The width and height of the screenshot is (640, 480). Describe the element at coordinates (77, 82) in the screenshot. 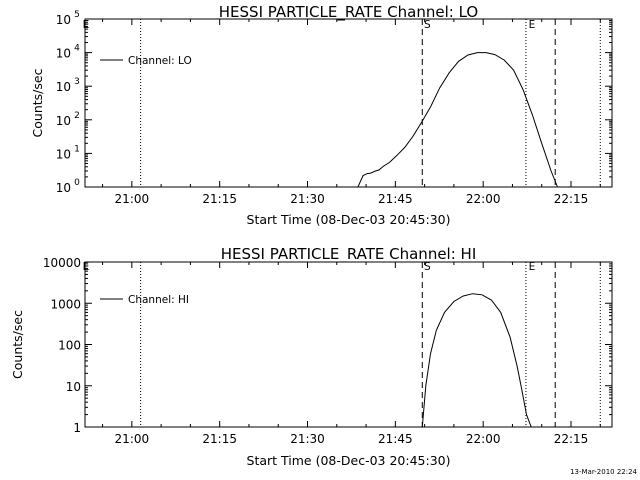

I see `y-tick-exponent: 3` at that location.